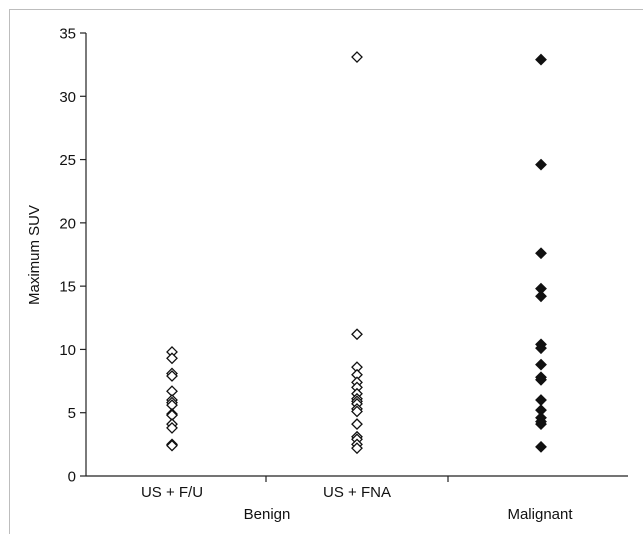 This screenshot has width=643, height=534. I want to click on y-tick-label: 10, so click(67, 350).